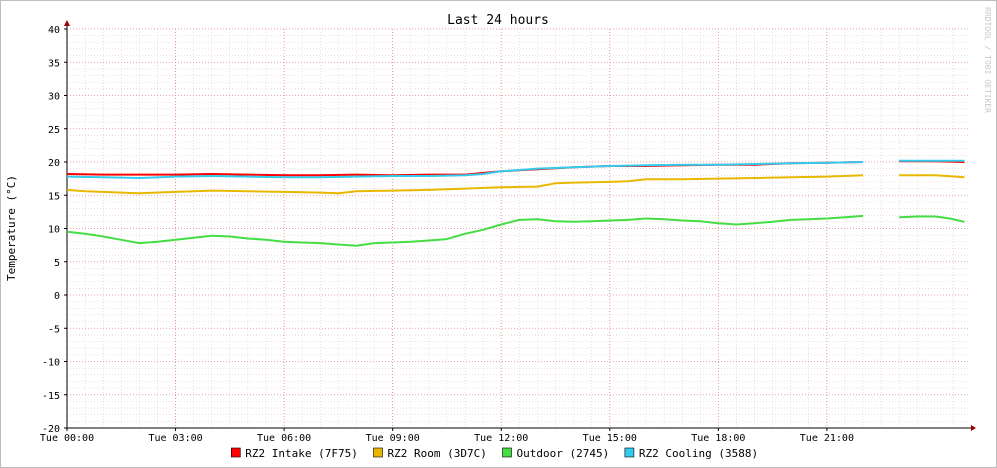  Describe the element at coordinates (563, 453) in the screenshot. I see `legend-label: Outdoor (2745)` at that location.